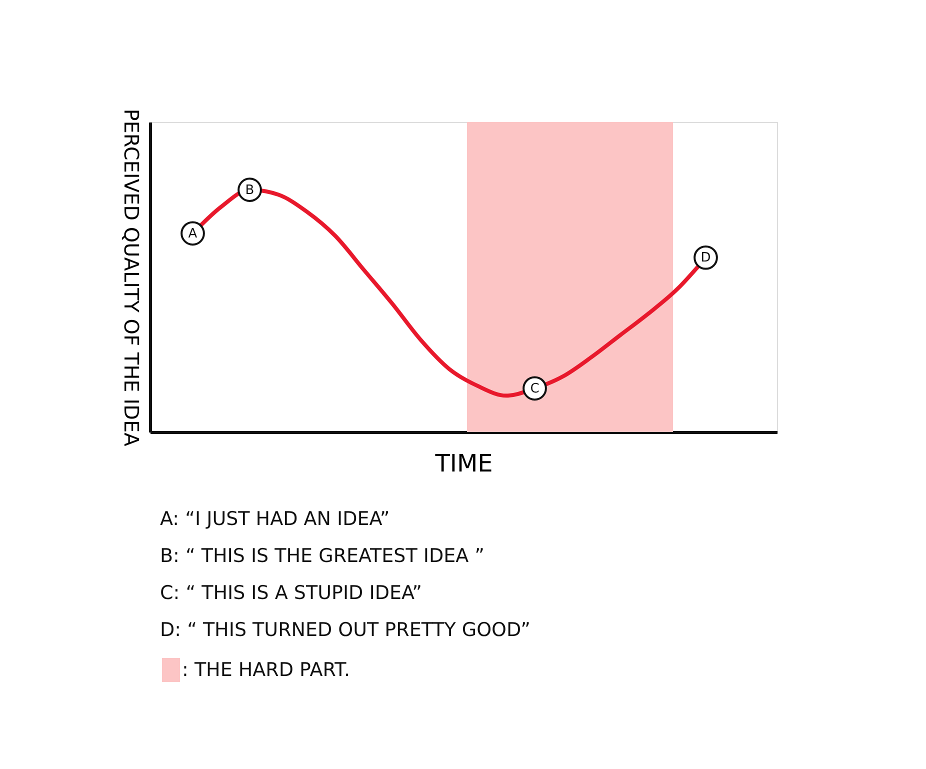  Describe the element at coordinates (249, 190) in the screenshot. I see `annotation: B` at that location.